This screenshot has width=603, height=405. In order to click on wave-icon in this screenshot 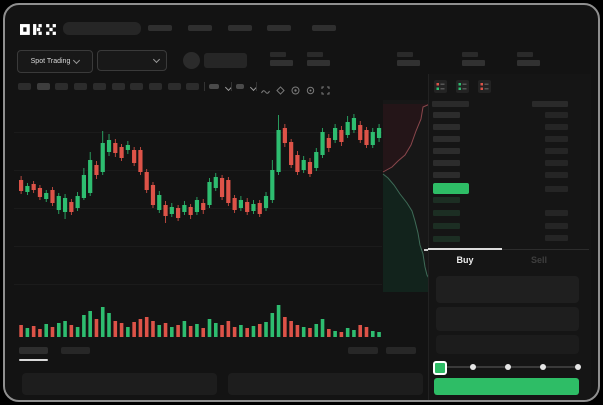, I will do `click(265, 92)`.